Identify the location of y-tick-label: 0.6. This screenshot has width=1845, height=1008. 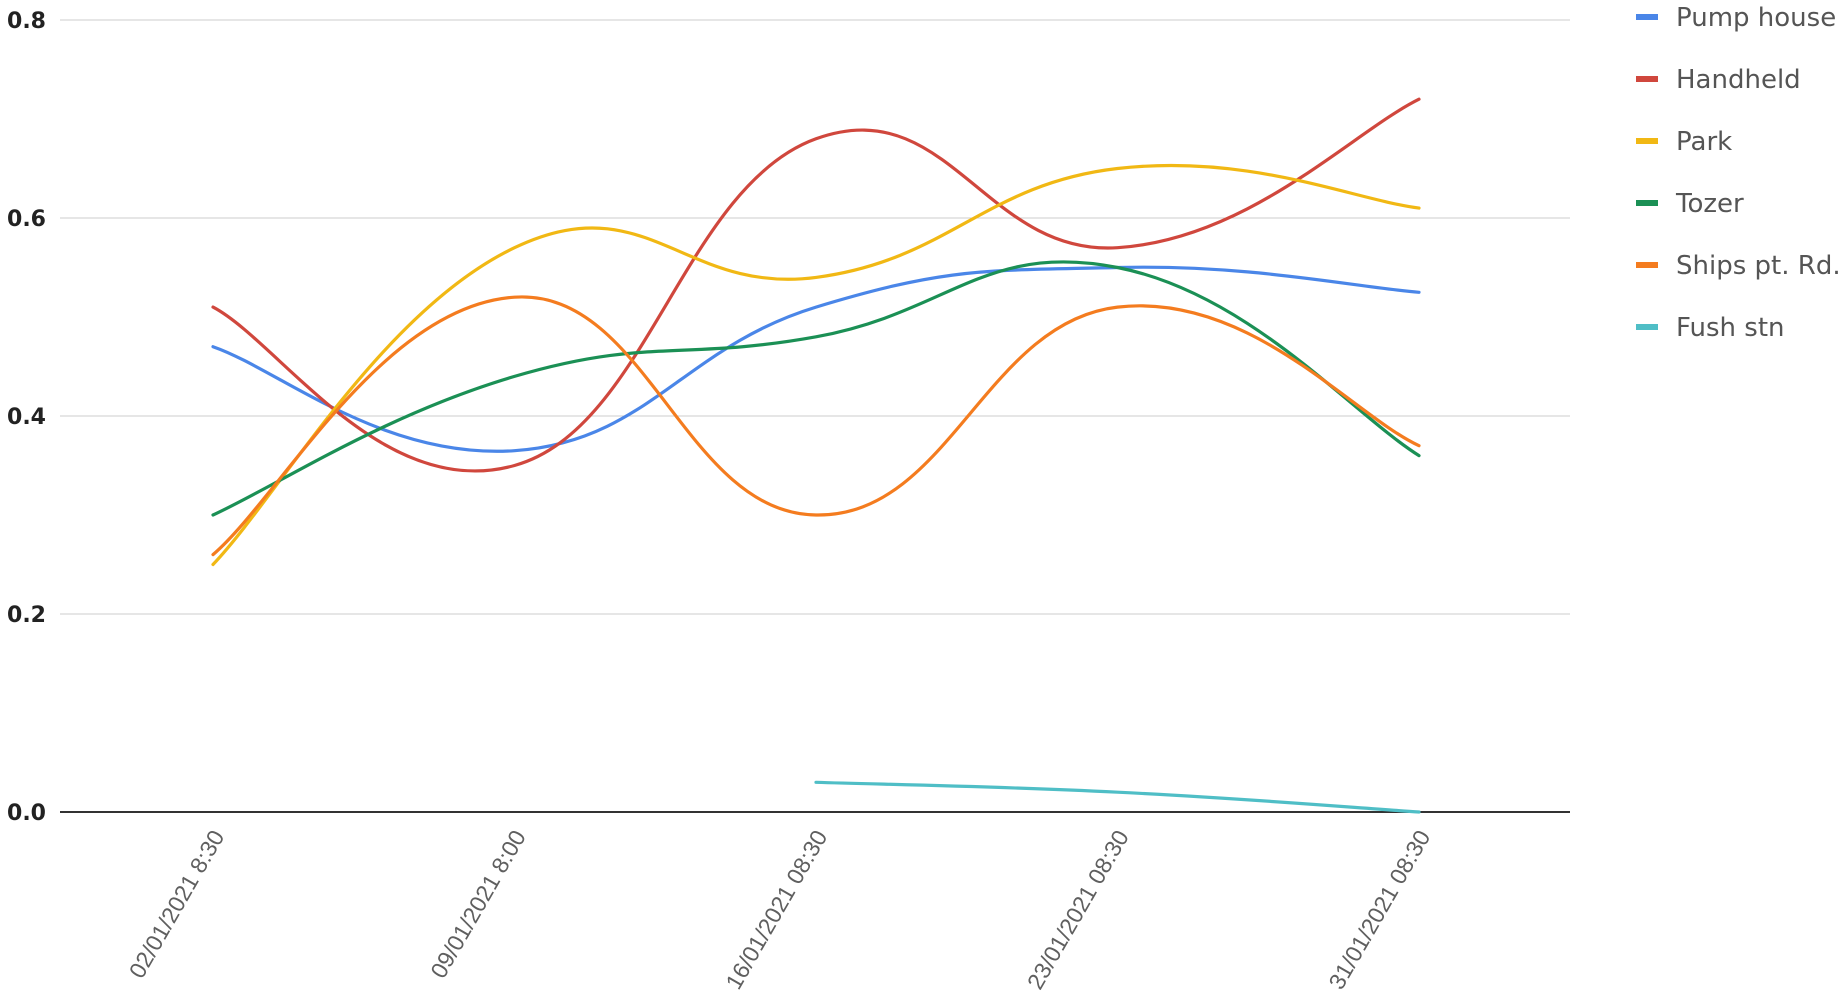
(26, 219).